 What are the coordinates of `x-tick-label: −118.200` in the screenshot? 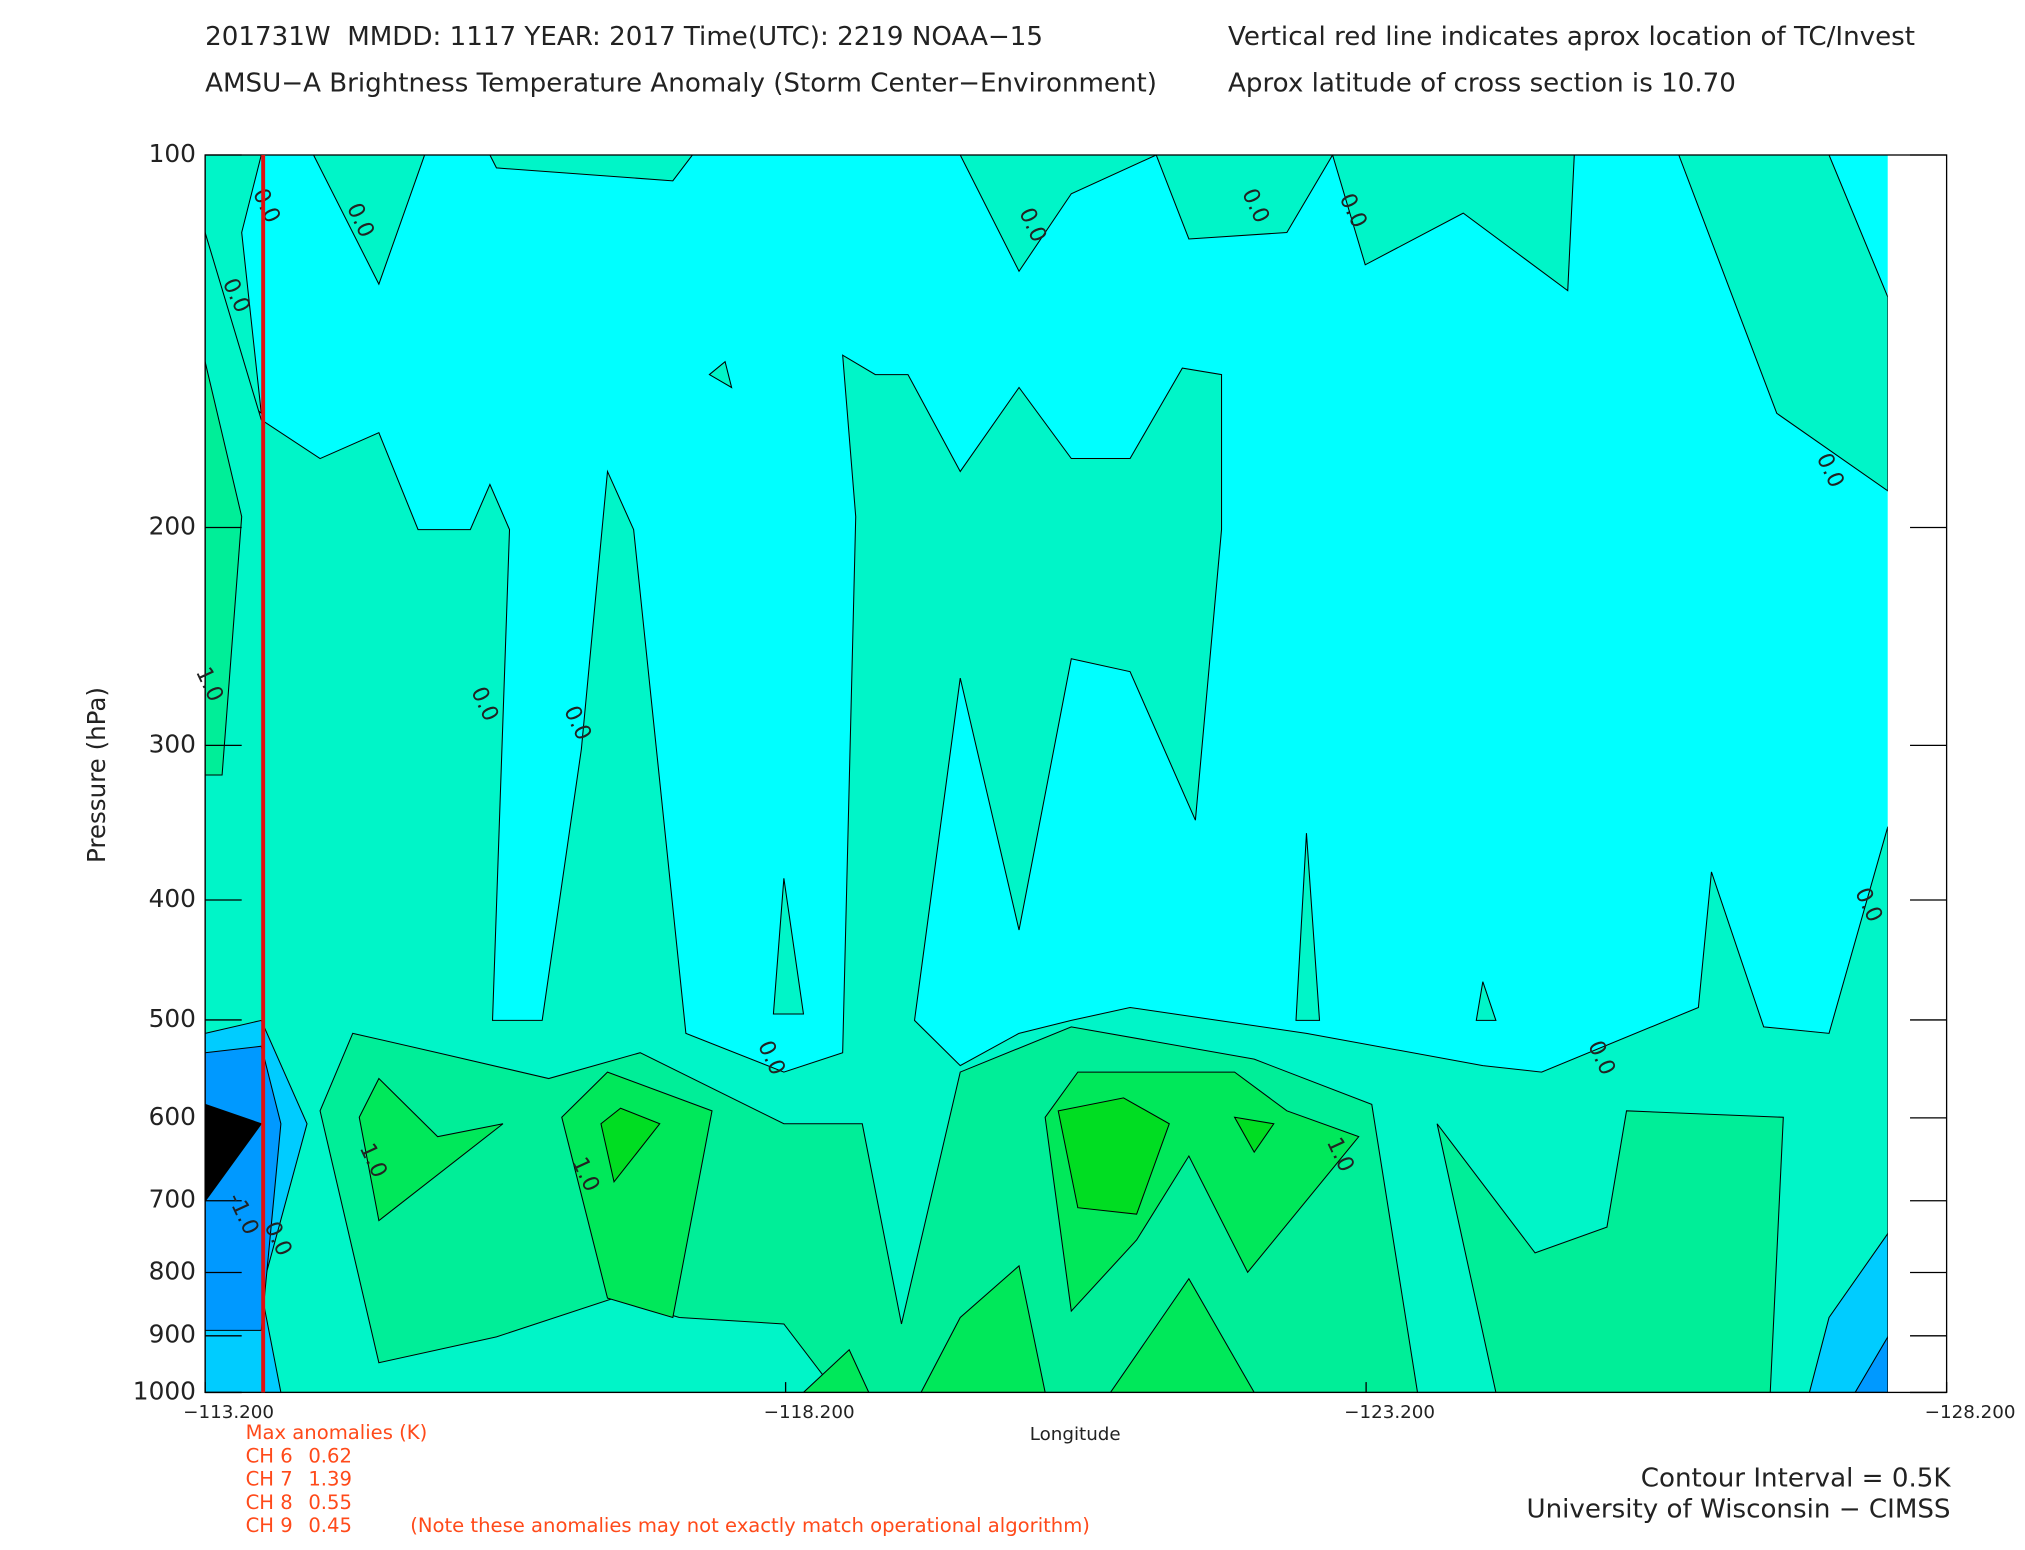 It's located at (809, 1412).